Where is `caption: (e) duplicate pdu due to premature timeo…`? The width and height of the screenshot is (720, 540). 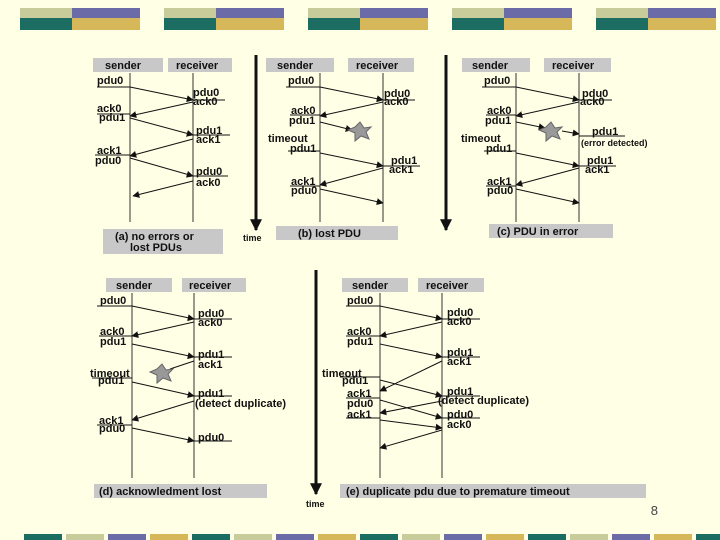
caption: (e) duplicate pdu due to premature timeo… is located at coordinates (458, 492).